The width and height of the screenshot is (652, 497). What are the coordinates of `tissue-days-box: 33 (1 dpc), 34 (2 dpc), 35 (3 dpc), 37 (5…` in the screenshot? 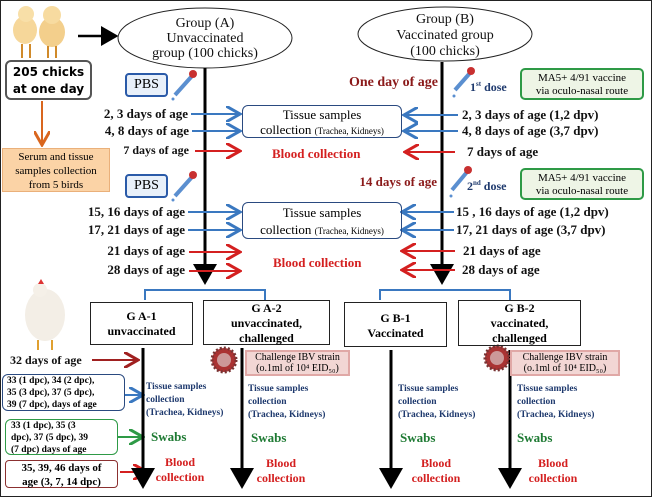 It's located at (63, 392).